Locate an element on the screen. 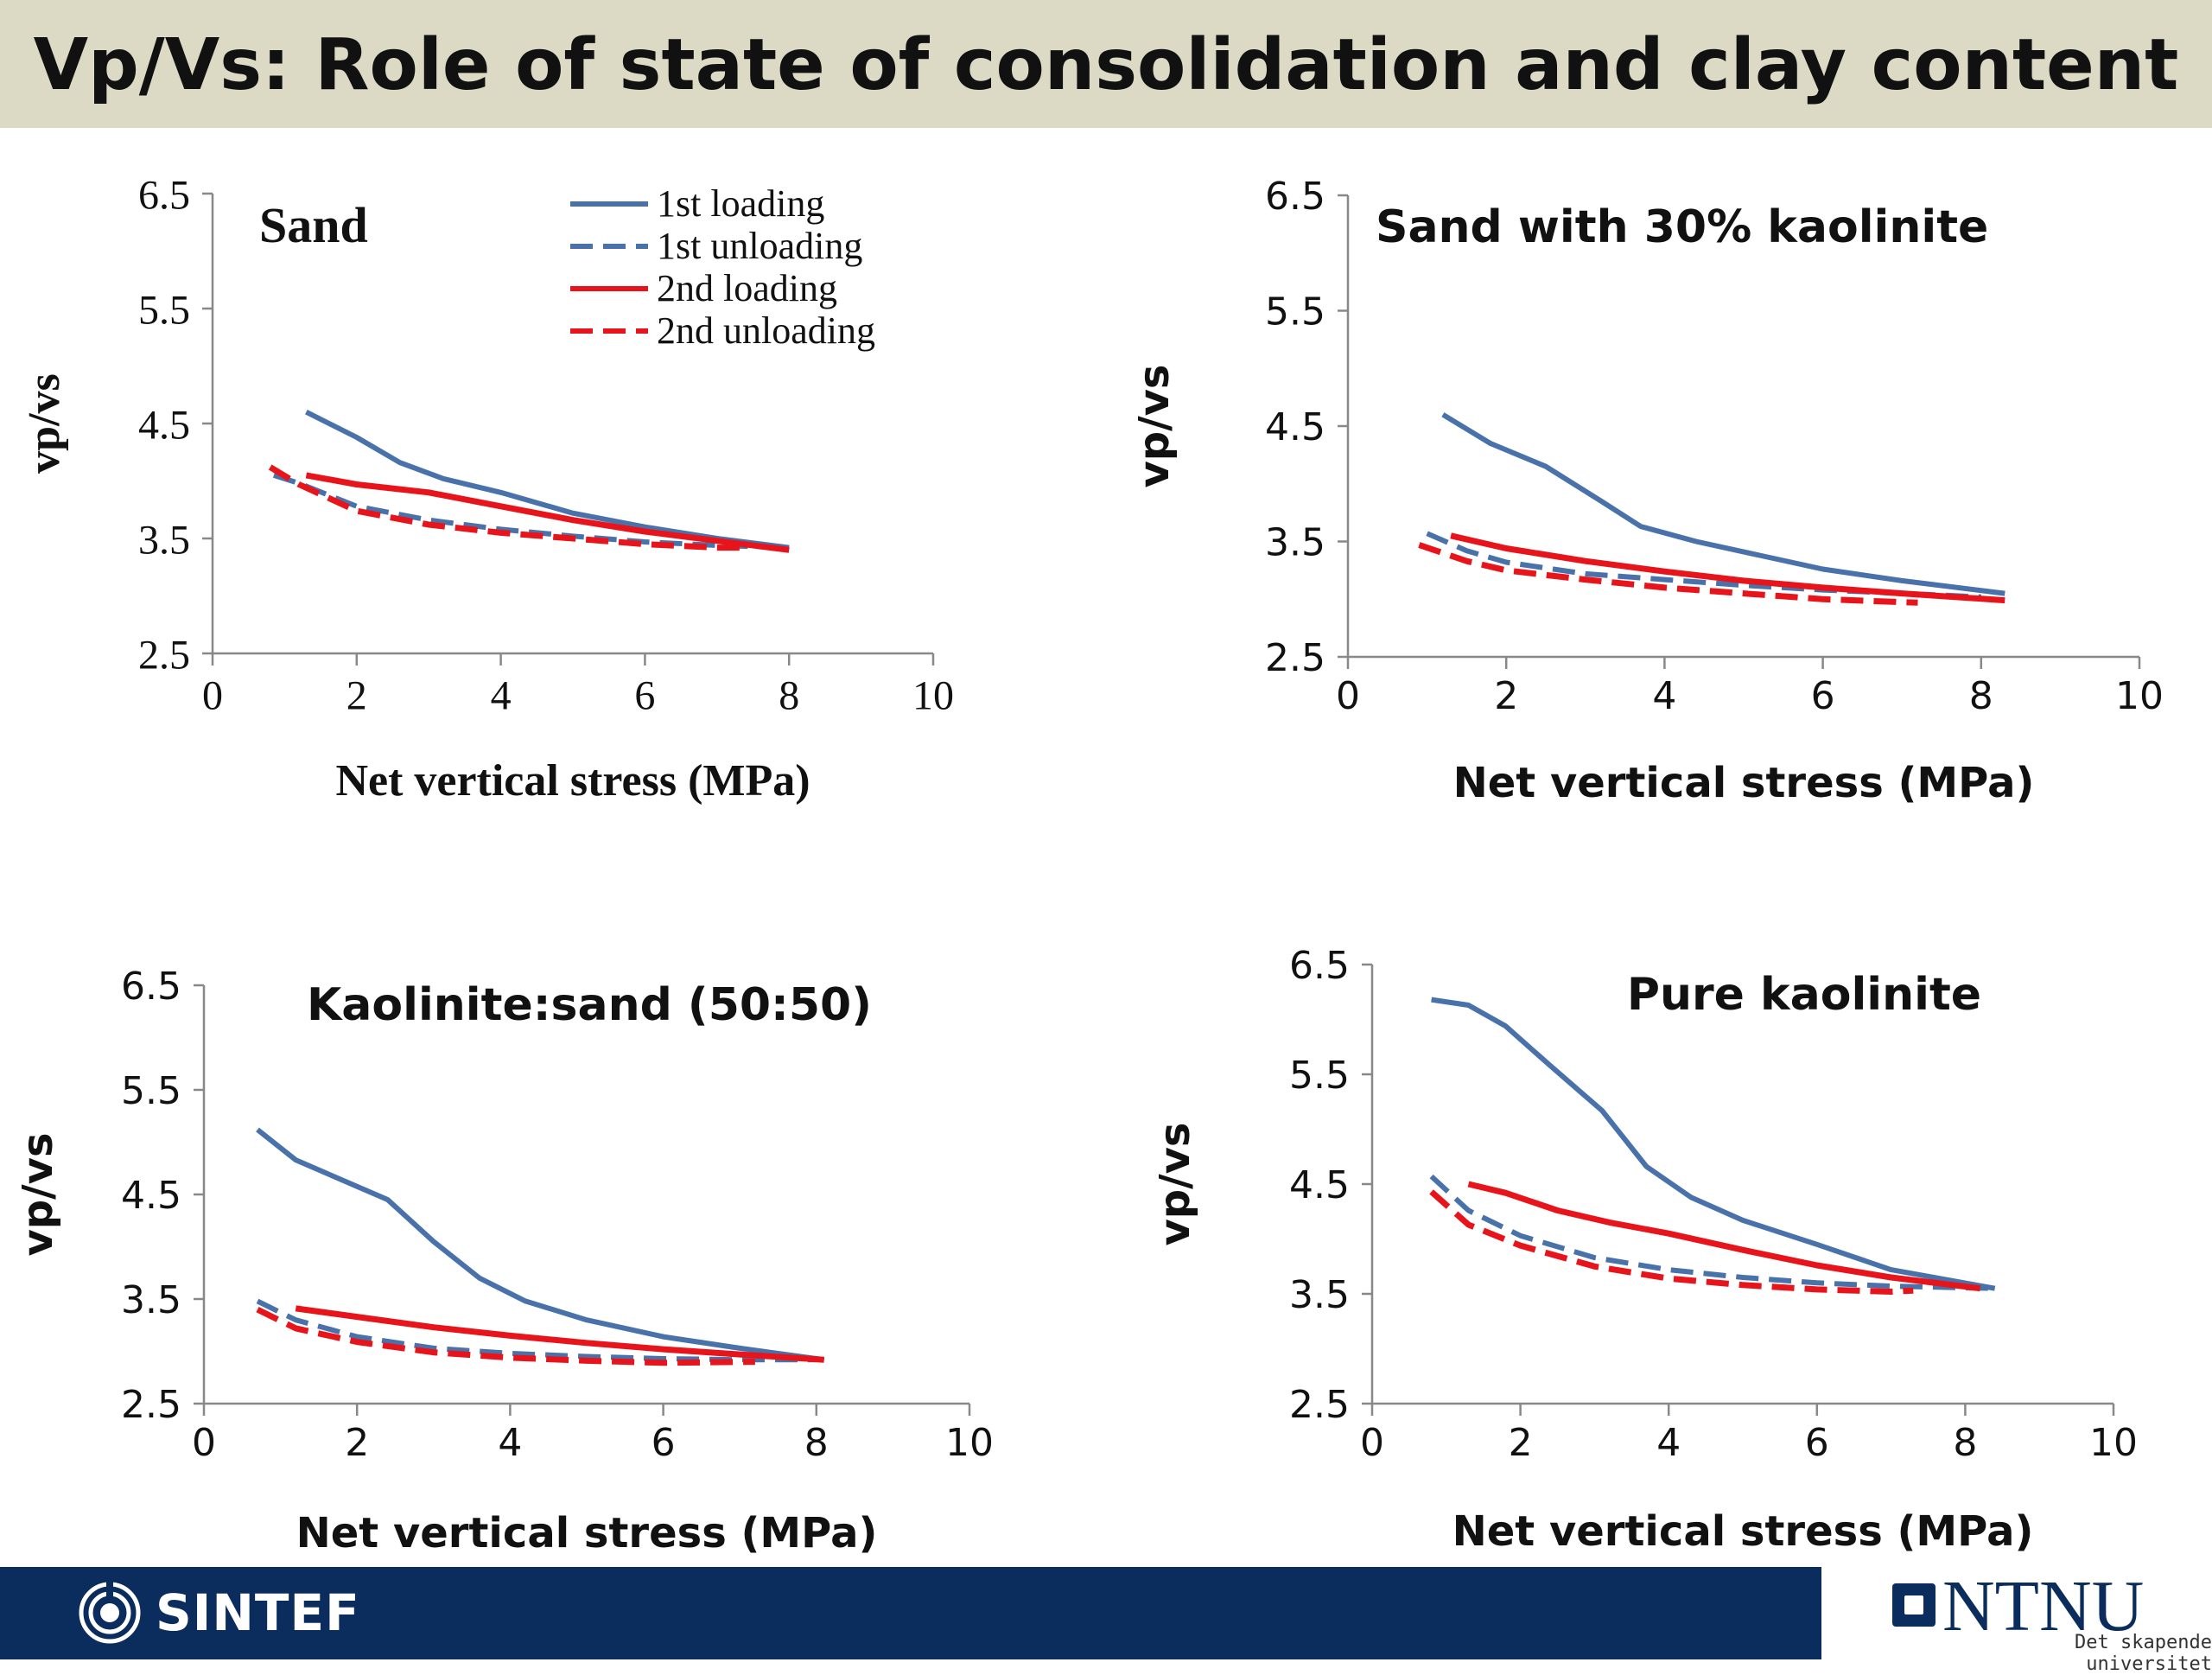 Image resolution: width=2212 pixels, height=1675 pixels. chart-title: Pure kaolinite is located at coordinates (1804, 995).